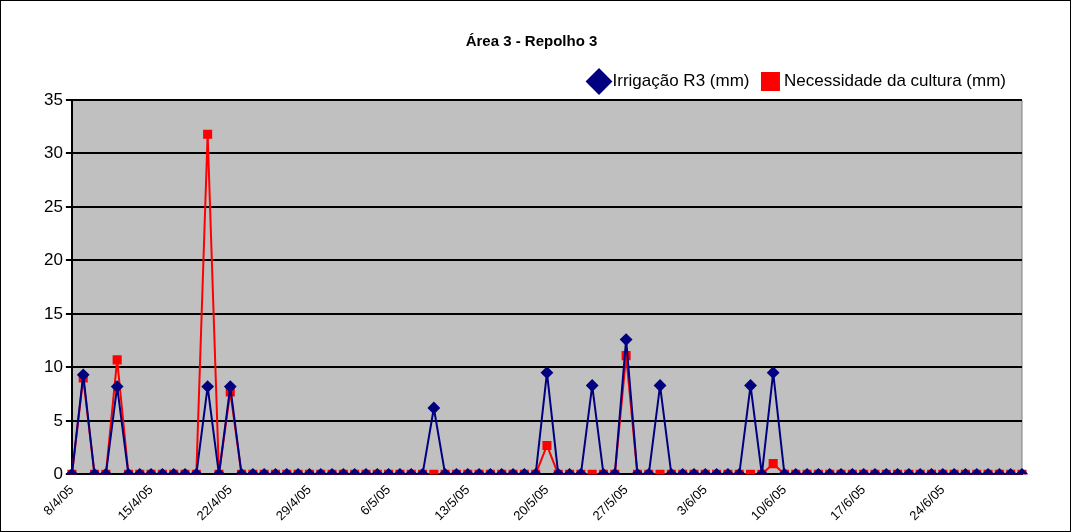 This screenshot has height=532, width=1071. Describe the element at coordinates (53, 260) in the screenshot. I see `y-tick-label: 20` at that location.